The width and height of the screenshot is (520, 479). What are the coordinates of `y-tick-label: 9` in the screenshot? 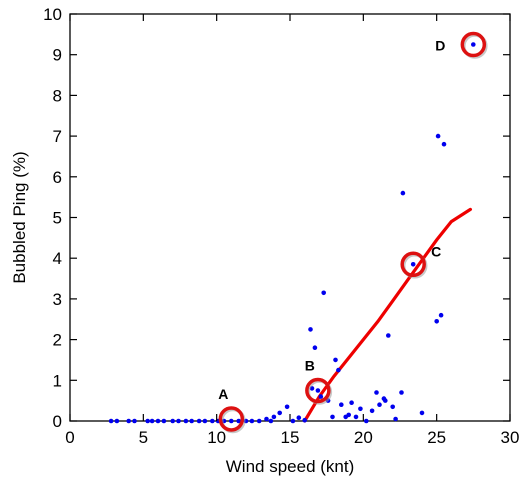 It's located at (57, 55).